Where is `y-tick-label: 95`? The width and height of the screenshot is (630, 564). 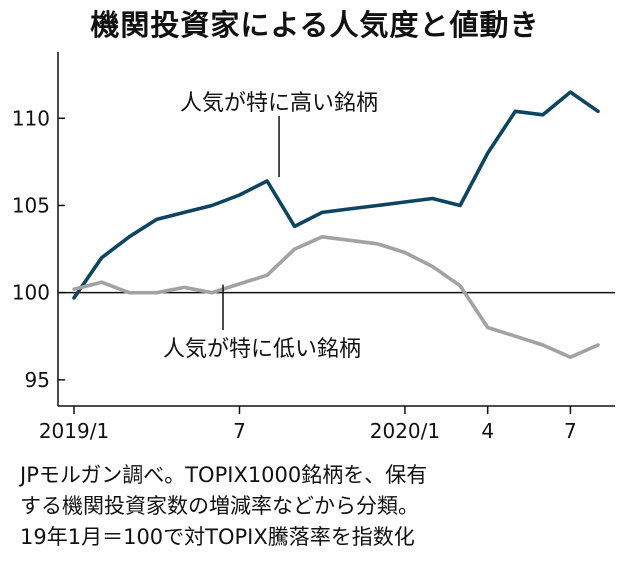 y-tick-label: 95 is located at coordinates (37, 380).